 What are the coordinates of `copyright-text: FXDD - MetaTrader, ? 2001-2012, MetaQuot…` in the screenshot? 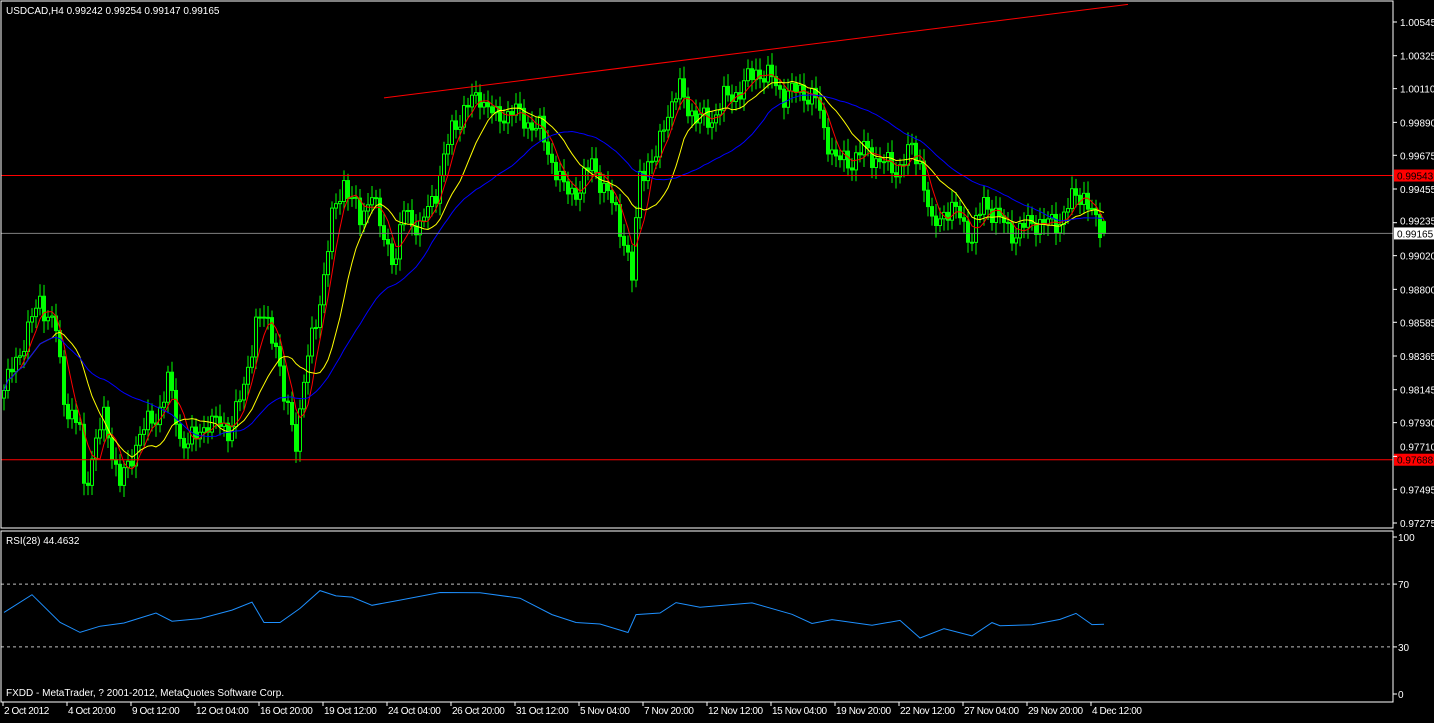 It's located at (145, 693).